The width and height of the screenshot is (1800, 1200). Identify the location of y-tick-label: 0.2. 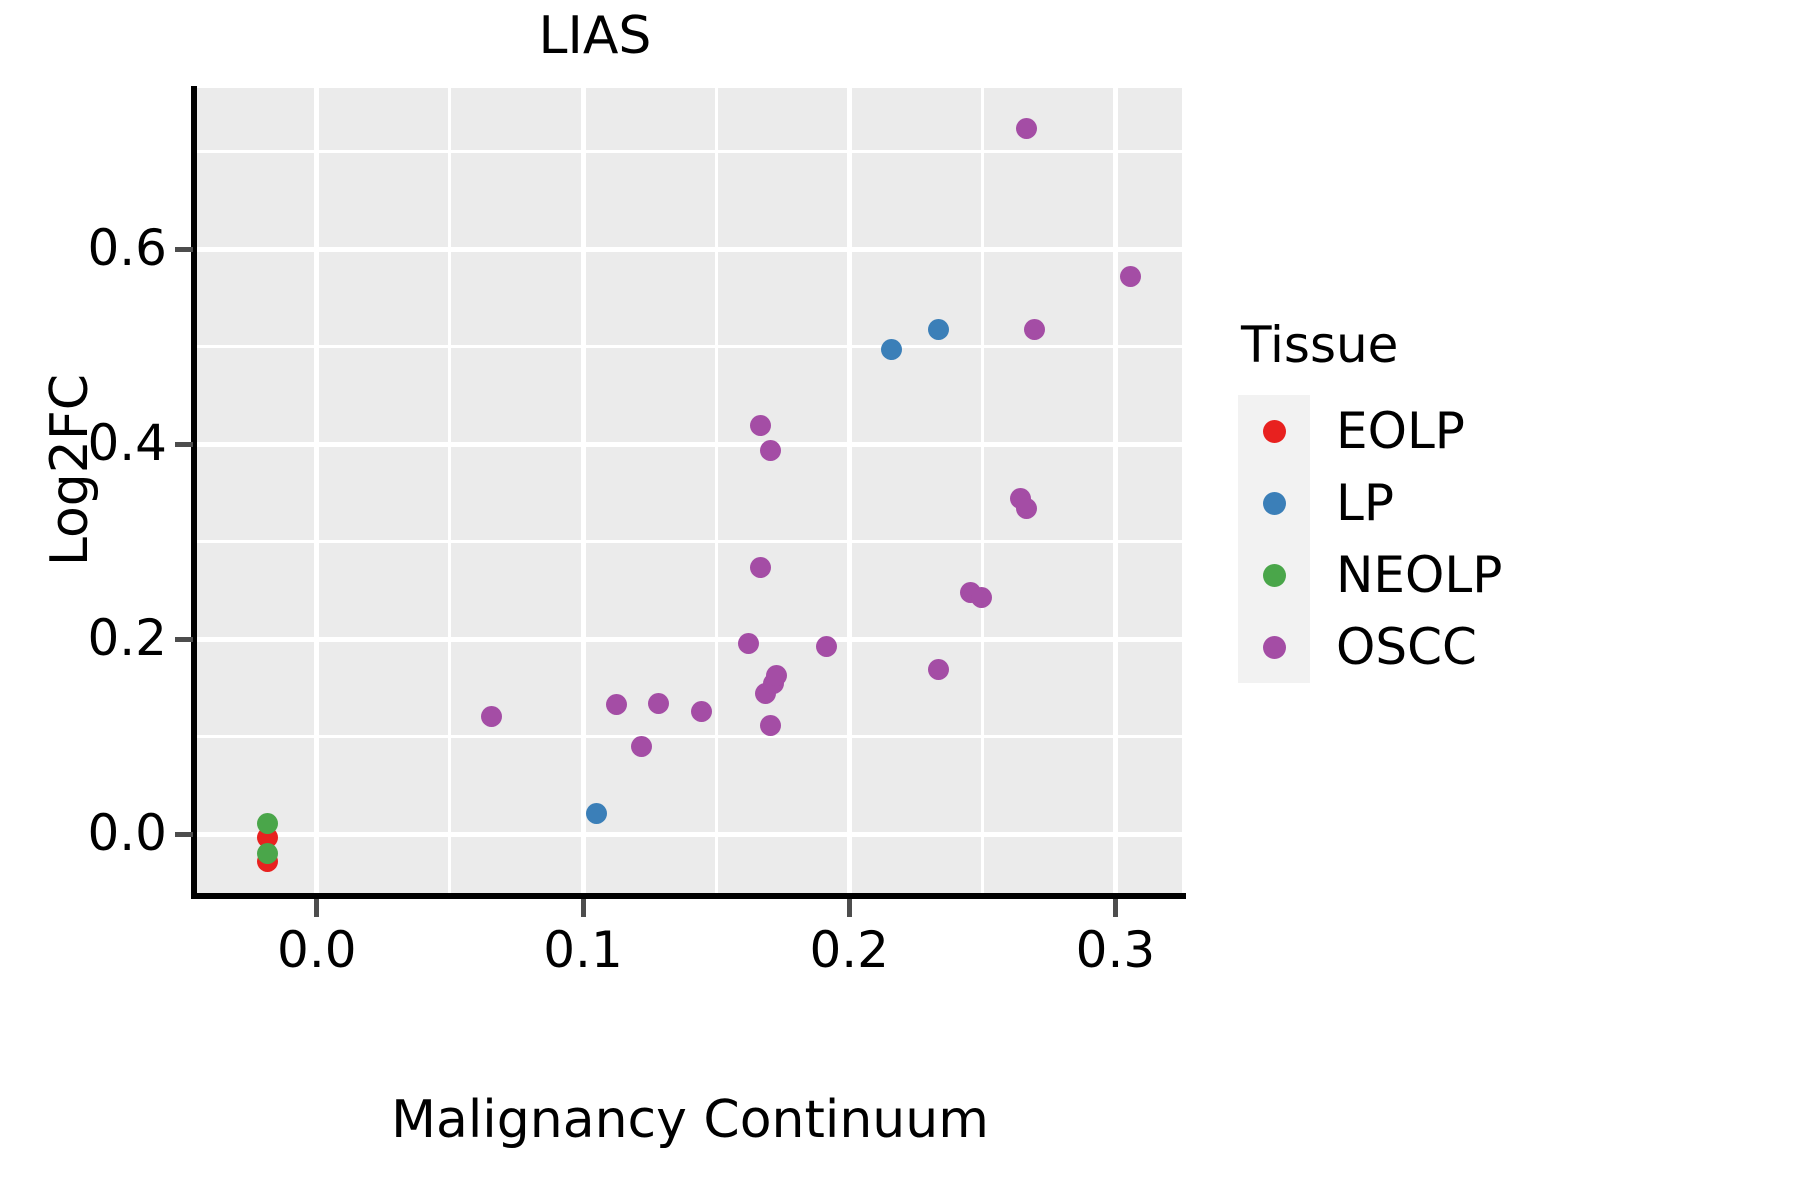
(127, 638).